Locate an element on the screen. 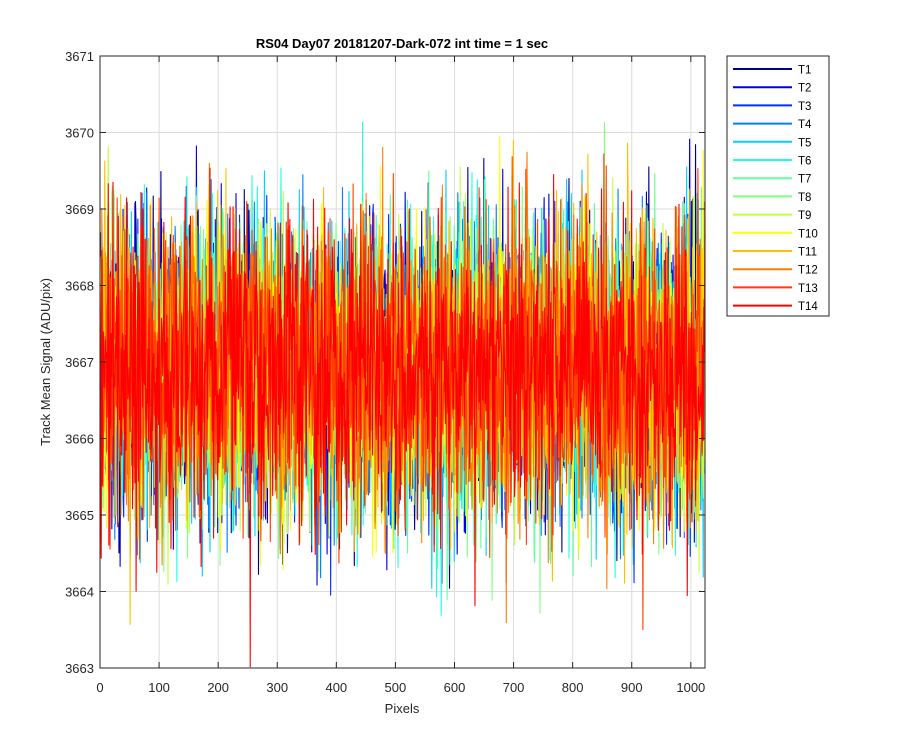  x-tick-label: 900 is located at coordinates (632, 687).